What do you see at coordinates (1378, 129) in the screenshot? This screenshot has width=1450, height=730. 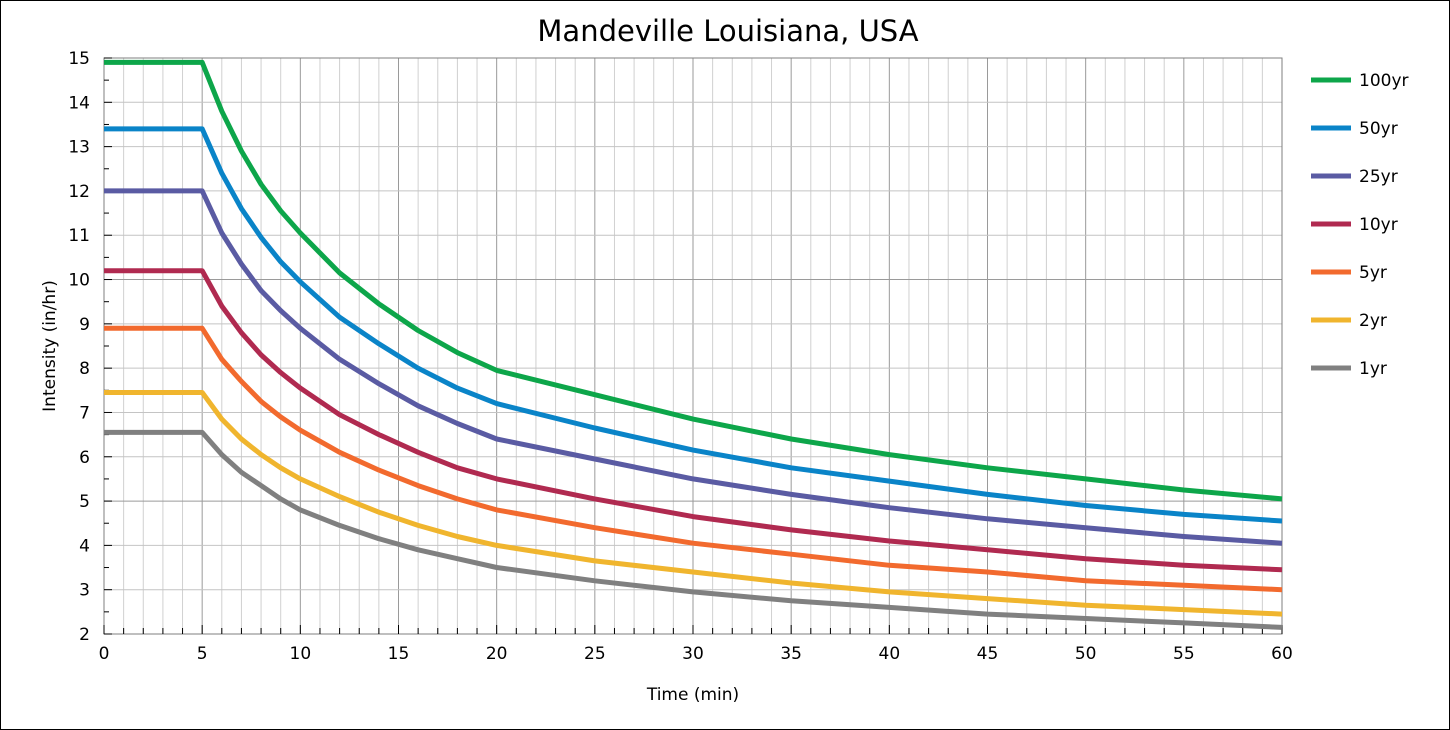 I see `legend-label-50yr: 50yr` at bounding box center [1378, 129].